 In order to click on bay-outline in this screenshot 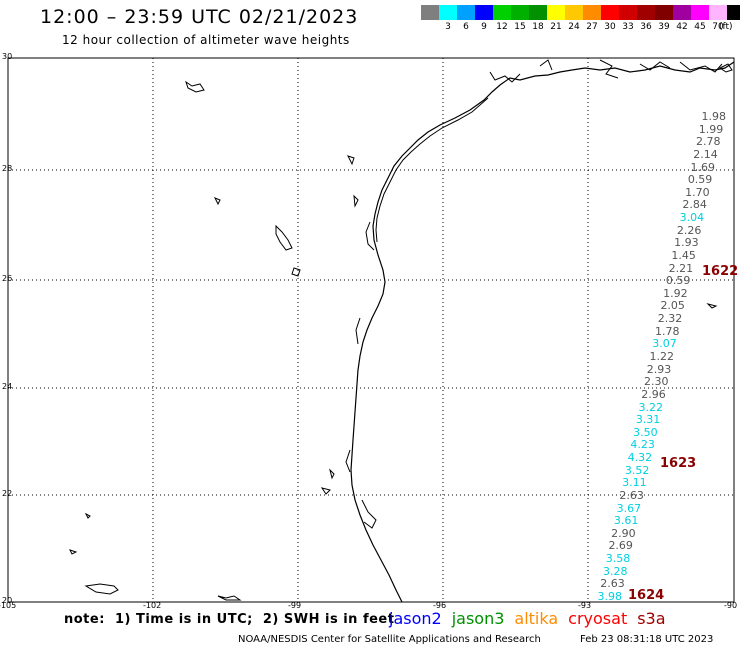, I will do `click(361, 375)`.